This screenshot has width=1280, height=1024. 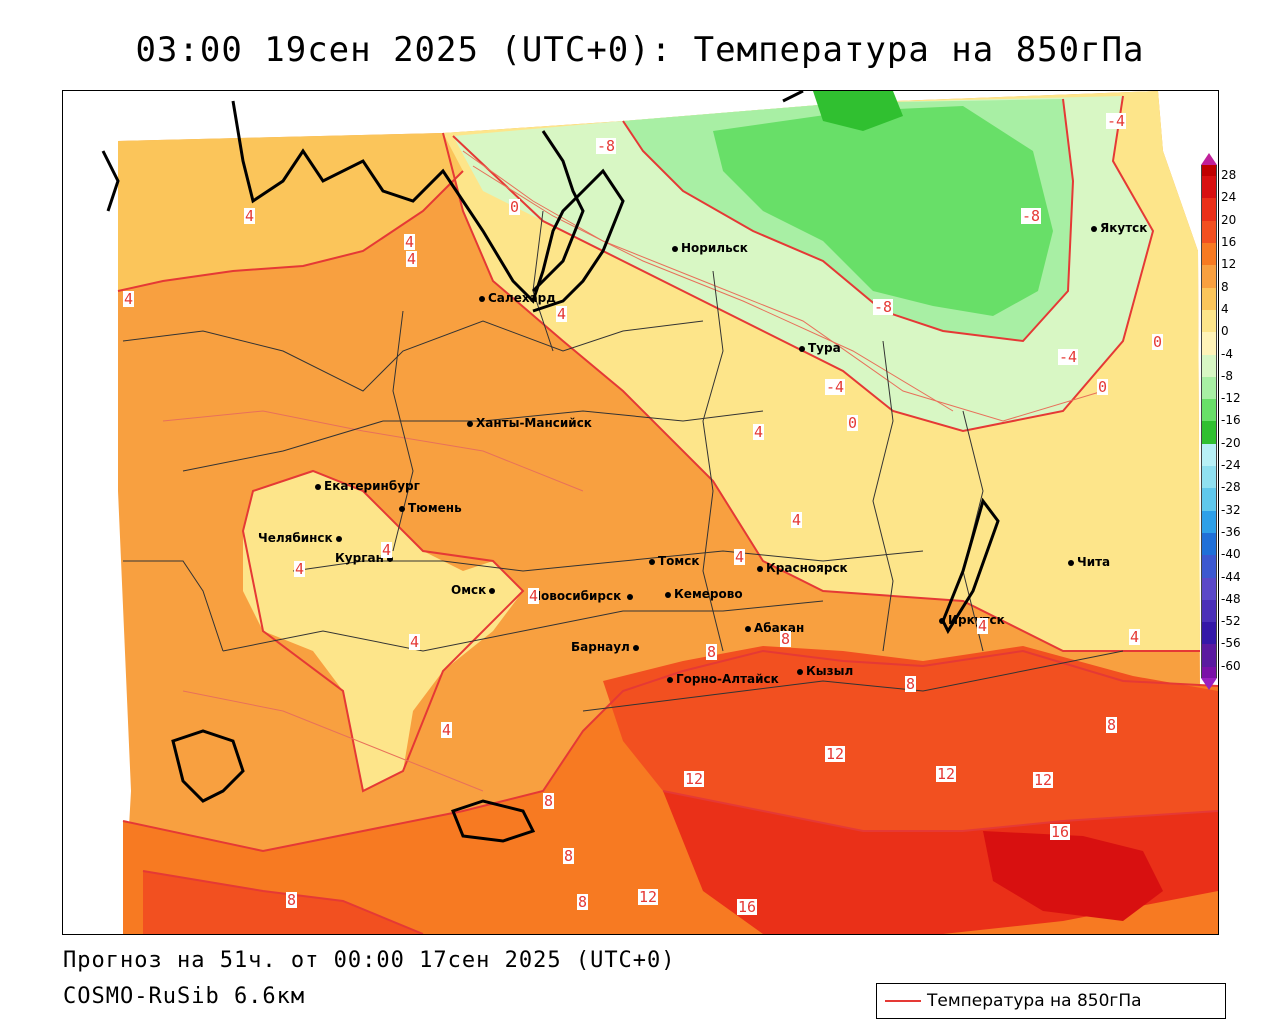 What do you see at coordinates (1231, 576) in the screenshot?
I see `colorbar-tick-label: -44` at bounding box center [1231, 576].